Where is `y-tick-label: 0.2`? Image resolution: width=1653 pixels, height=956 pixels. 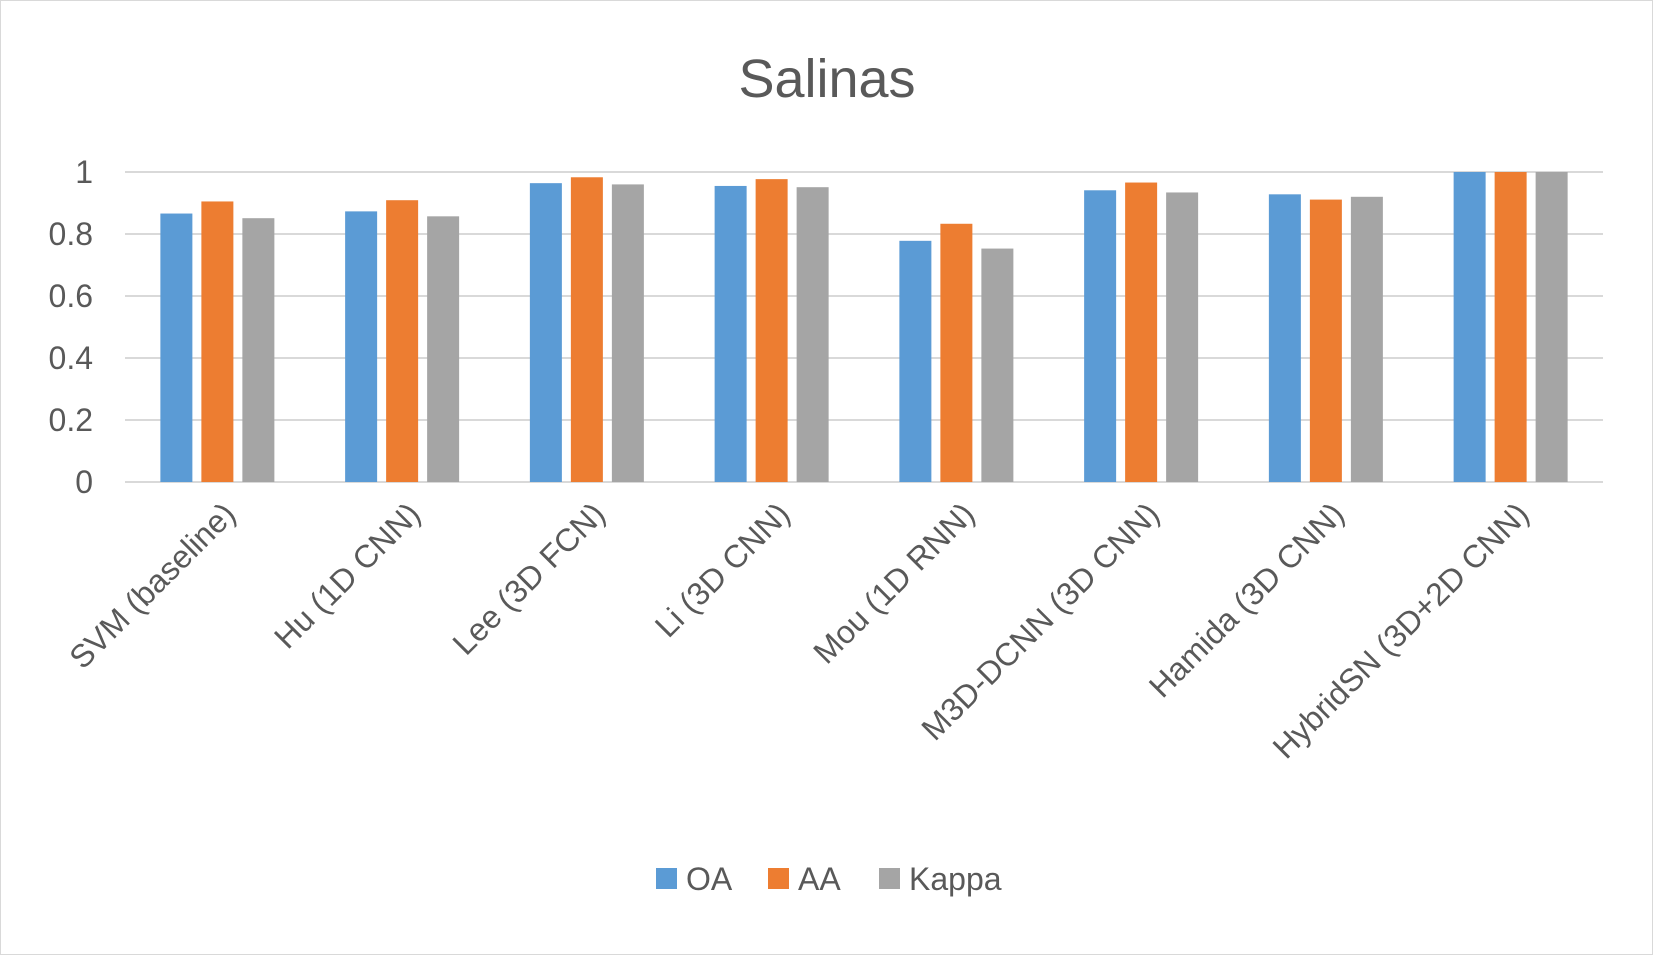
y-tick-label: 0.2 is located at coordinates (71, 420).